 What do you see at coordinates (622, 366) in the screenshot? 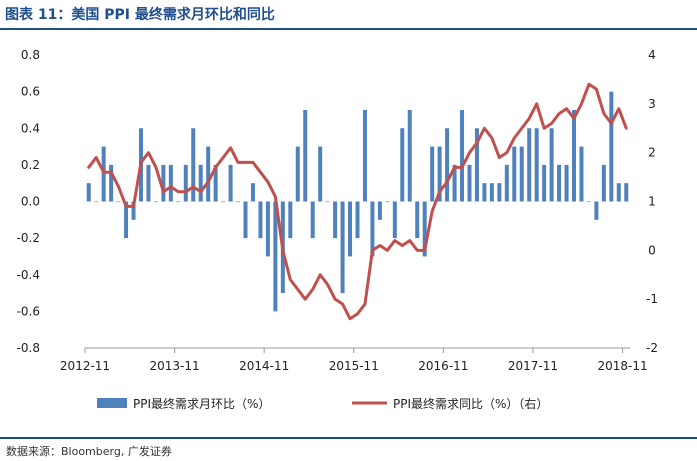
I see `x-tick-label: 2018-11` at bounding box center [622, 366].